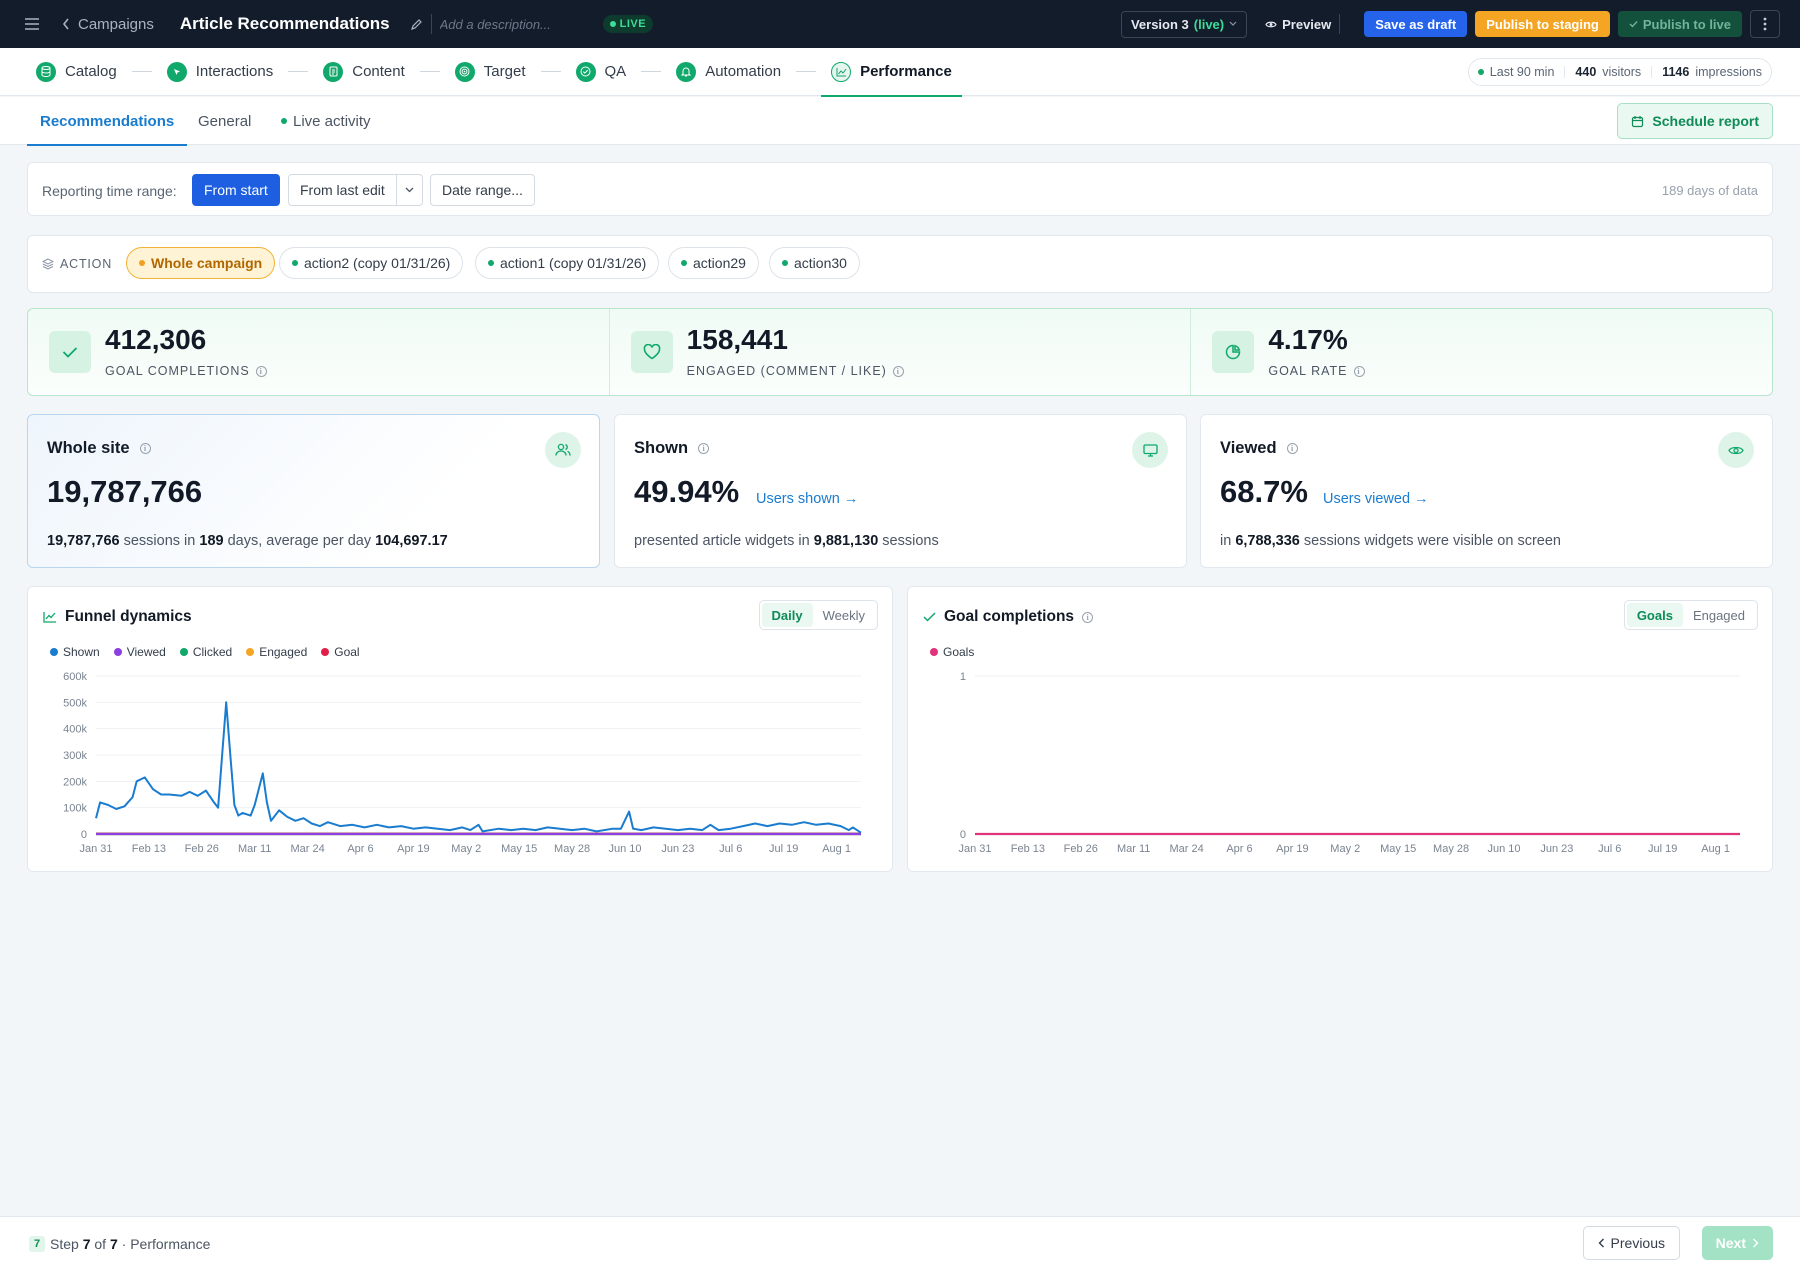 The image size is (1800, 1270). I want to click on chevron-down-icon, so click(409, 190).